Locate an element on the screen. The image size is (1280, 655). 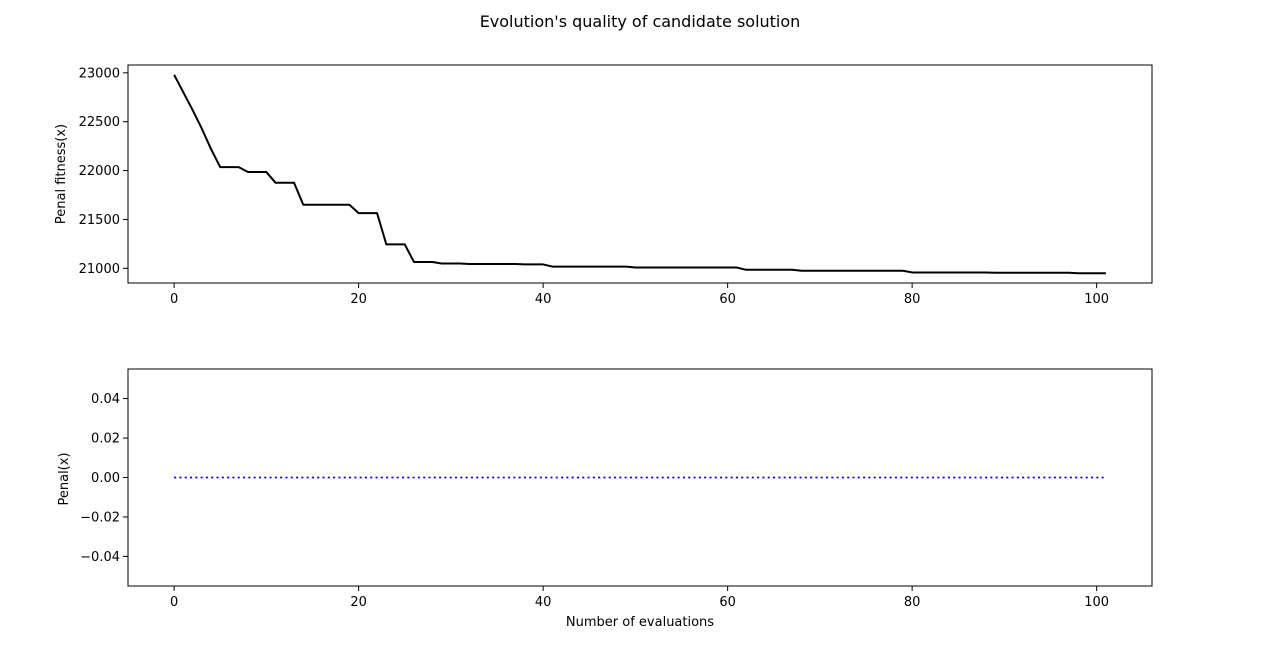
penalty-y-tick-label: 0.00 is located at coordinates (105, 478).